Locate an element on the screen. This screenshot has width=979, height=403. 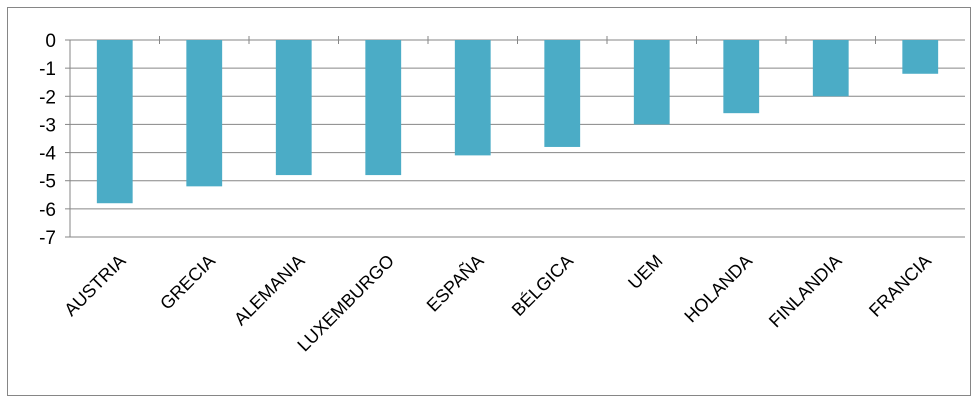
bar-austria is located at coordinates (114, 122).